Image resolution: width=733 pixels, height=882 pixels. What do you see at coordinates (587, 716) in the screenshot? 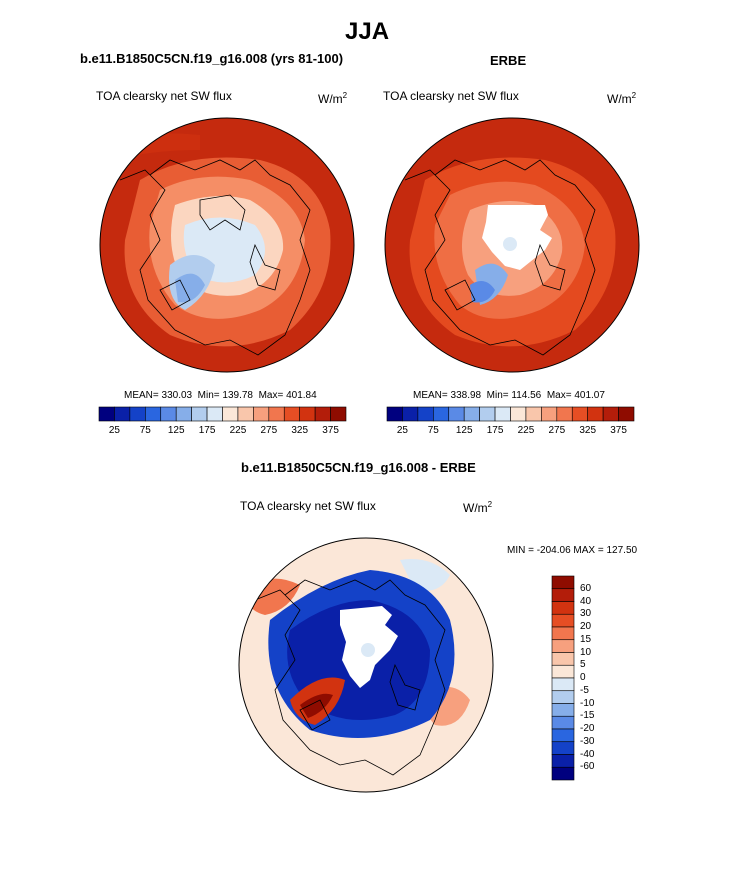
I see `colorbar-tick-label: -15` at bounding box center [587, 716].